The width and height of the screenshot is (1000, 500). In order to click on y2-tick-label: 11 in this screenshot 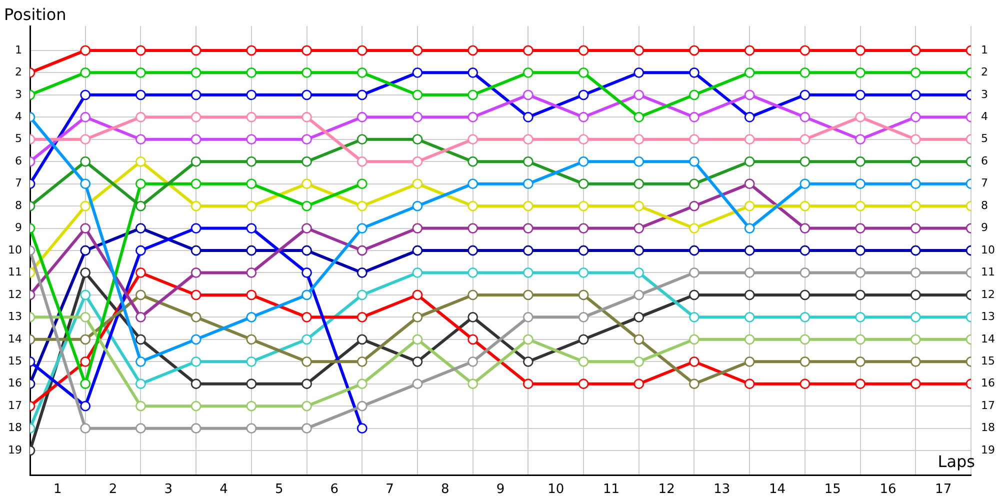, I will do `click(988, 272)`.